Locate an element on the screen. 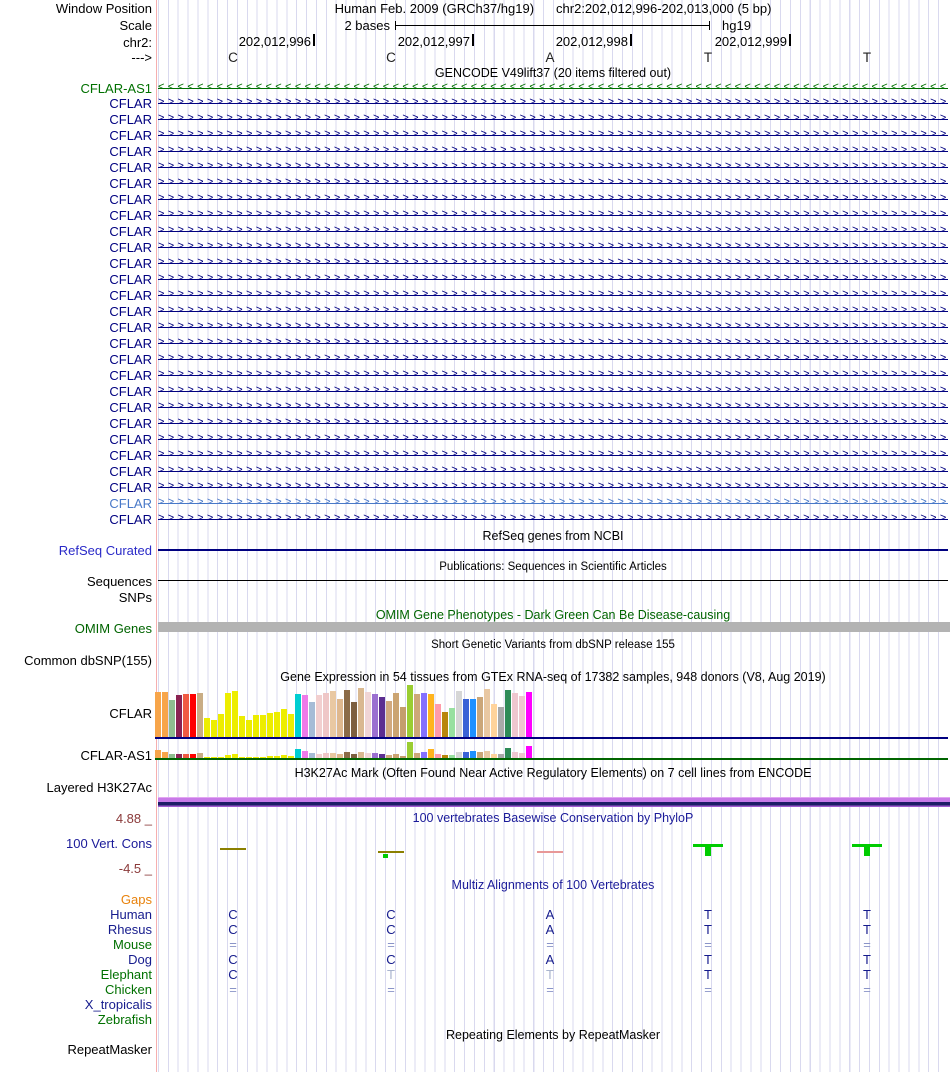 The image size is (950, 1072). gene-row-label: CFLAR-AS1 is located at coordinates (116, 88).